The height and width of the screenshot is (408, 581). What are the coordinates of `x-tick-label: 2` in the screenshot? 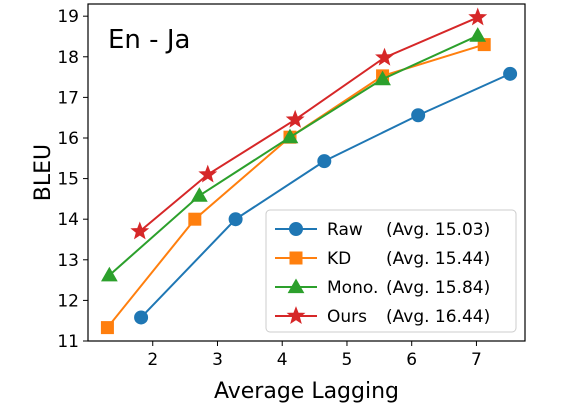 It's located at (152, 360).